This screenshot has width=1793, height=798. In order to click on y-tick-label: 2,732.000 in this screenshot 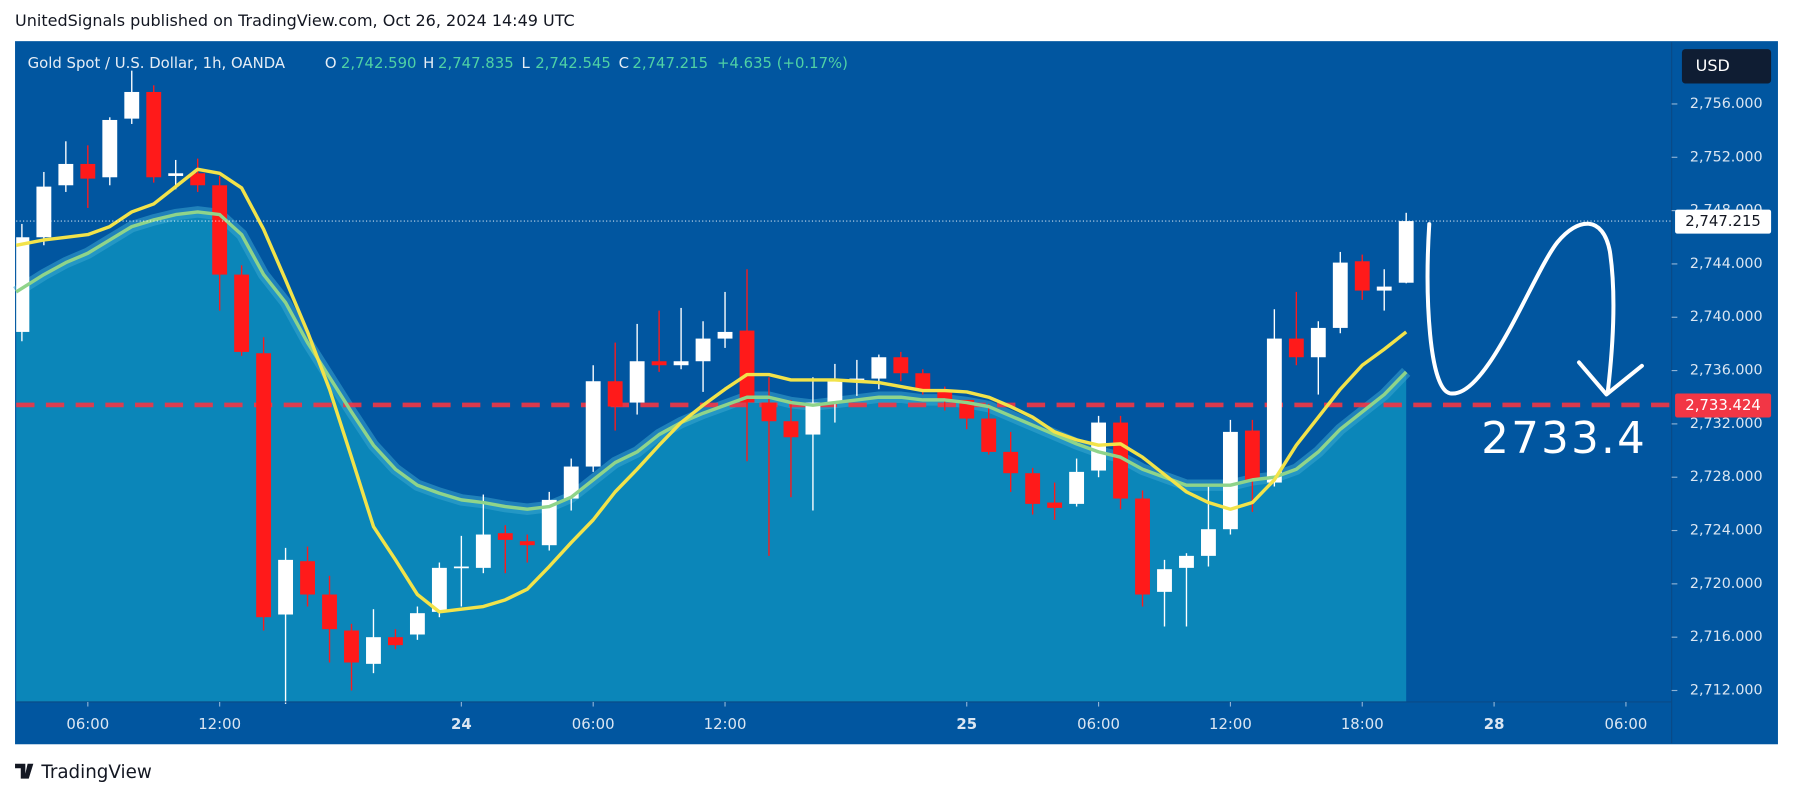, I will do `click(1726, 424)`.